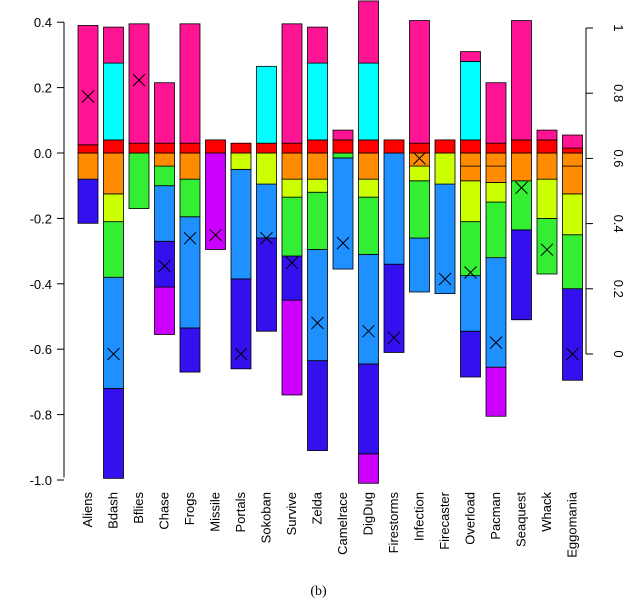  I want to click on x-tick-label-sokoban: Sokoban, so click(266, 517).